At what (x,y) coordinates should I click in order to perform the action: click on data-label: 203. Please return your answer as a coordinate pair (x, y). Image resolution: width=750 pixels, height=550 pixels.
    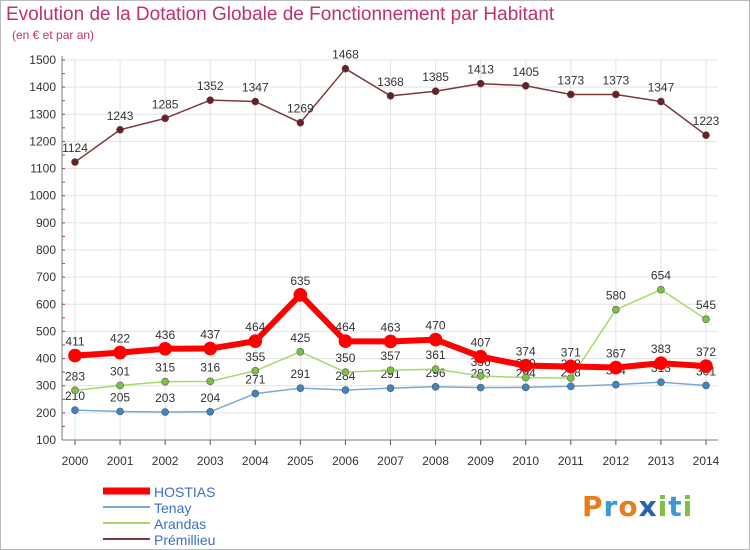
    Looking at the image, I should click on (165, 398).